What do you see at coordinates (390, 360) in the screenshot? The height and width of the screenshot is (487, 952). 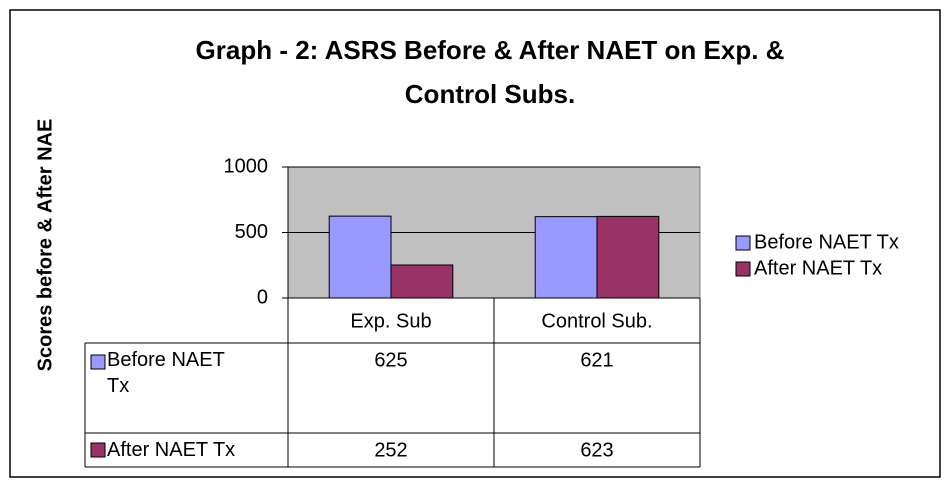 I see `table-value: 625` at bounding box center [390, 360].